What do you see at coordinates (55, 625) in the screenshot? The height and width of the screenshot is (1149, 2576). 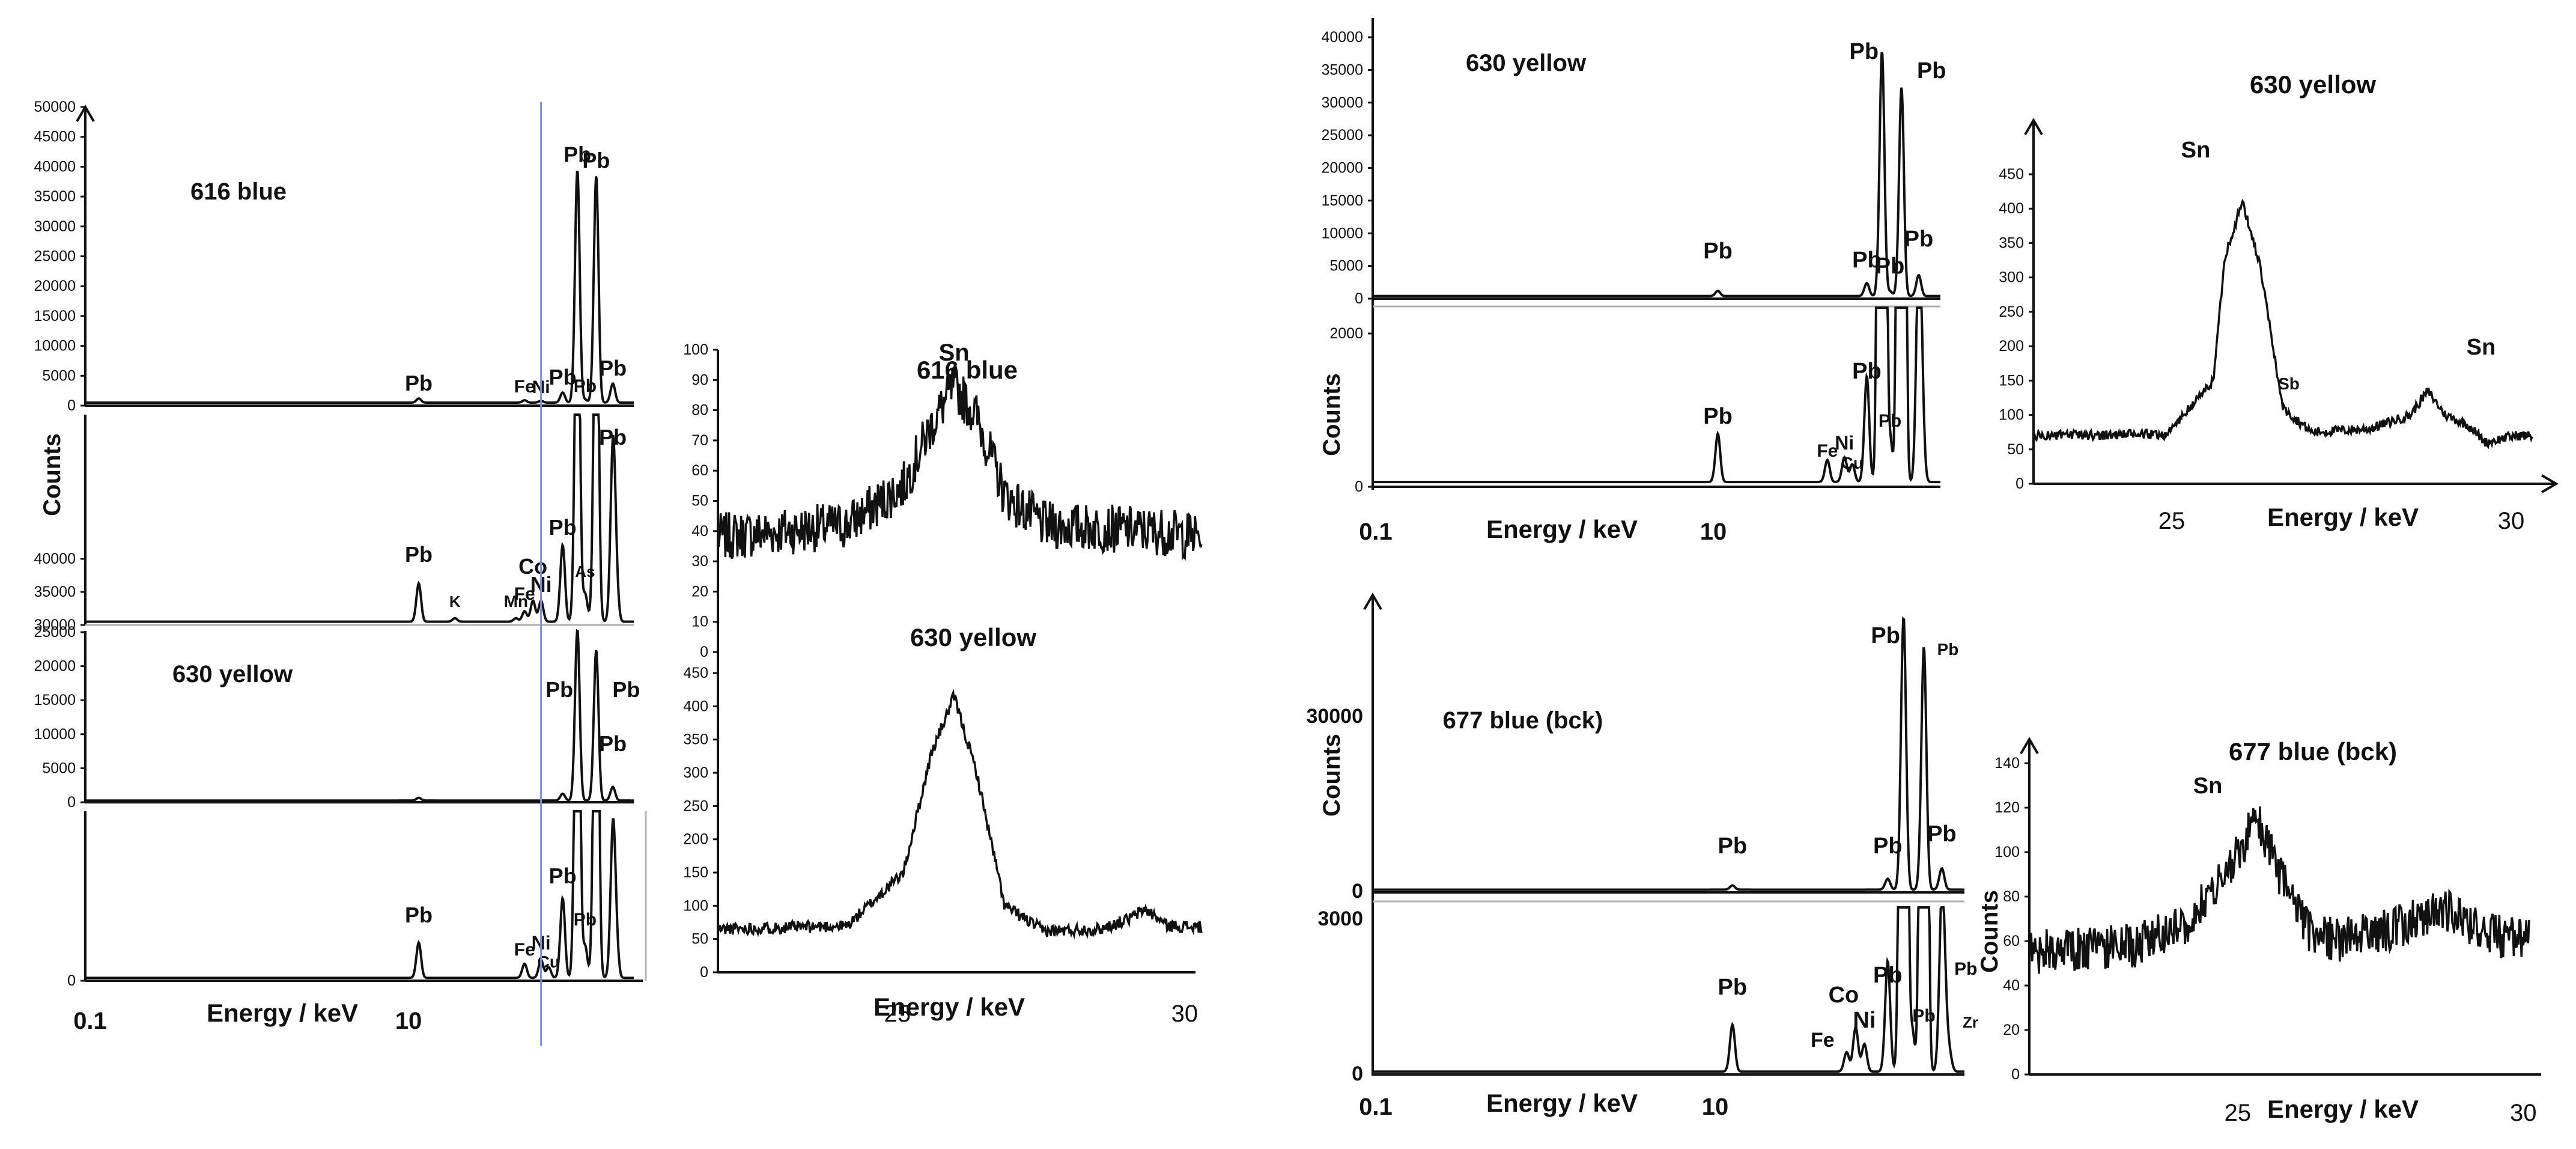 I see `p616-lower-y-tick-label: 30000` at bounding box center [55, 625].